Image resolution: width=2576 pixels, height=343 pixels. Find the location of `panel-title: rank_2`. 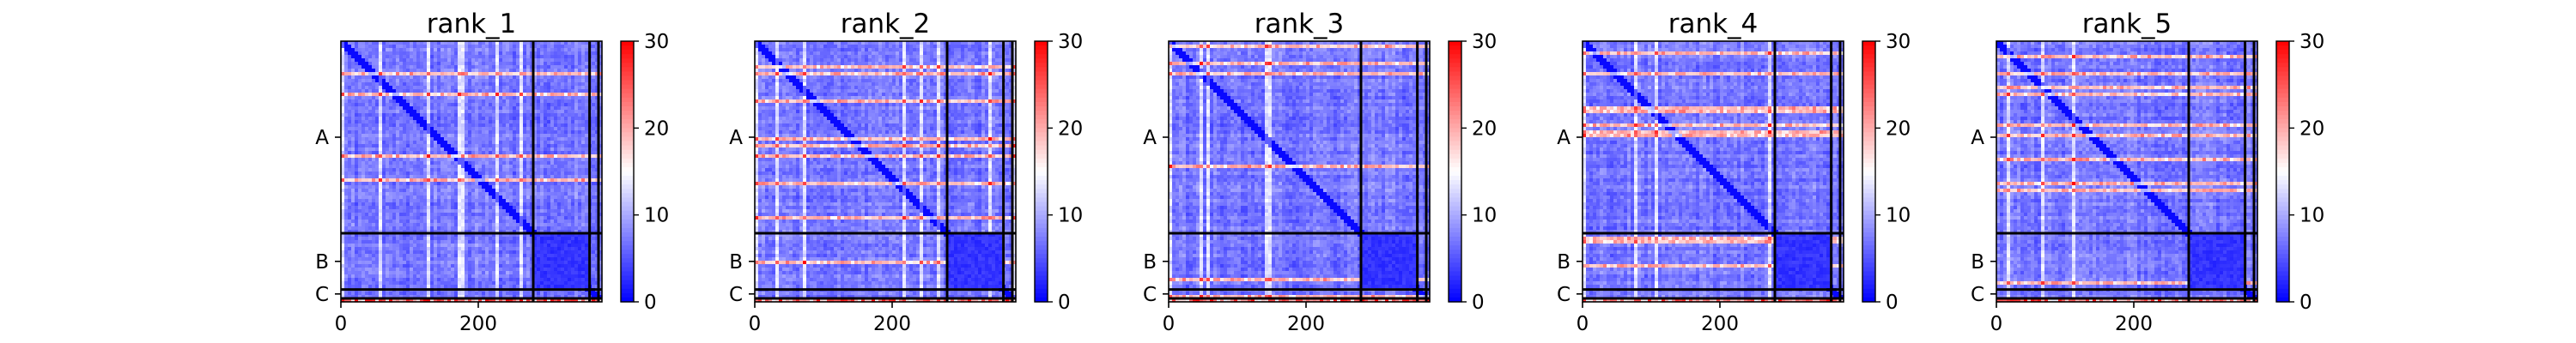

panel-title: rank_2 is located at coordinates (886, 24).